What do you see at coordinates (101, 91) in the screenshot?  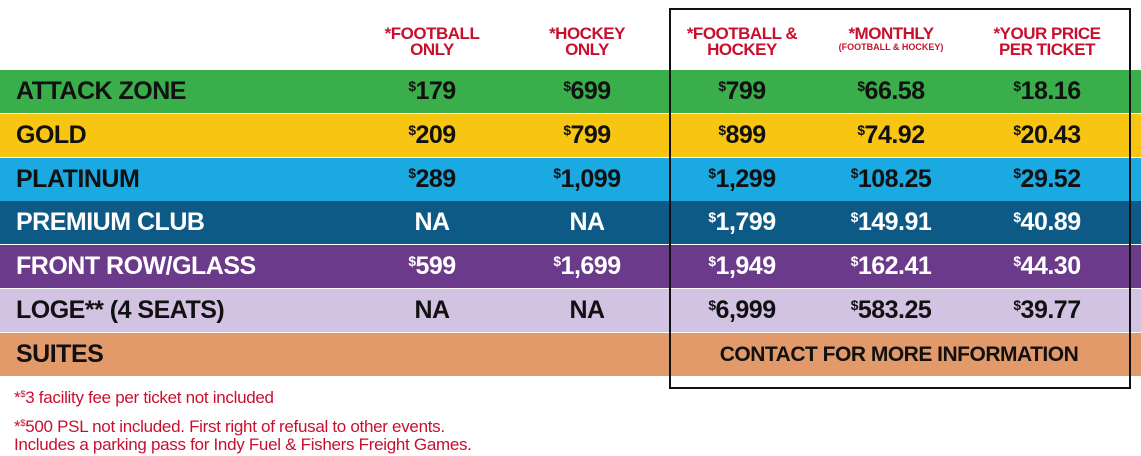 I see `row-label: ATTACK ZONE` at bounding box center [101, 91].